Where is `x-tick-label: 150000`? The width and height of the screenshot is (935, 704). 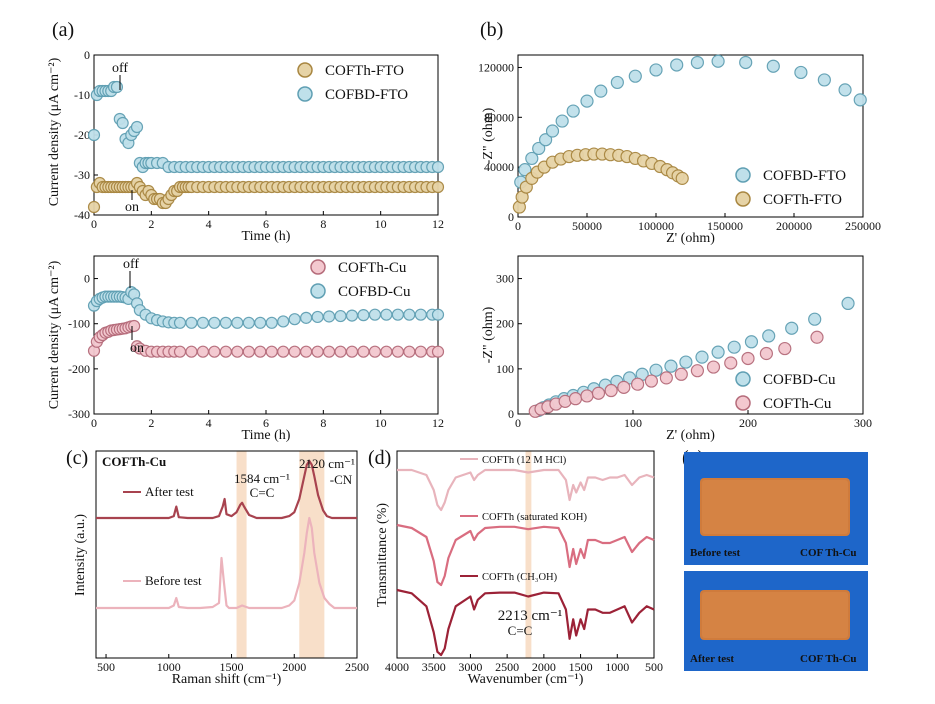
x-tick-label: 150000 is located at coordinates (725, 226).